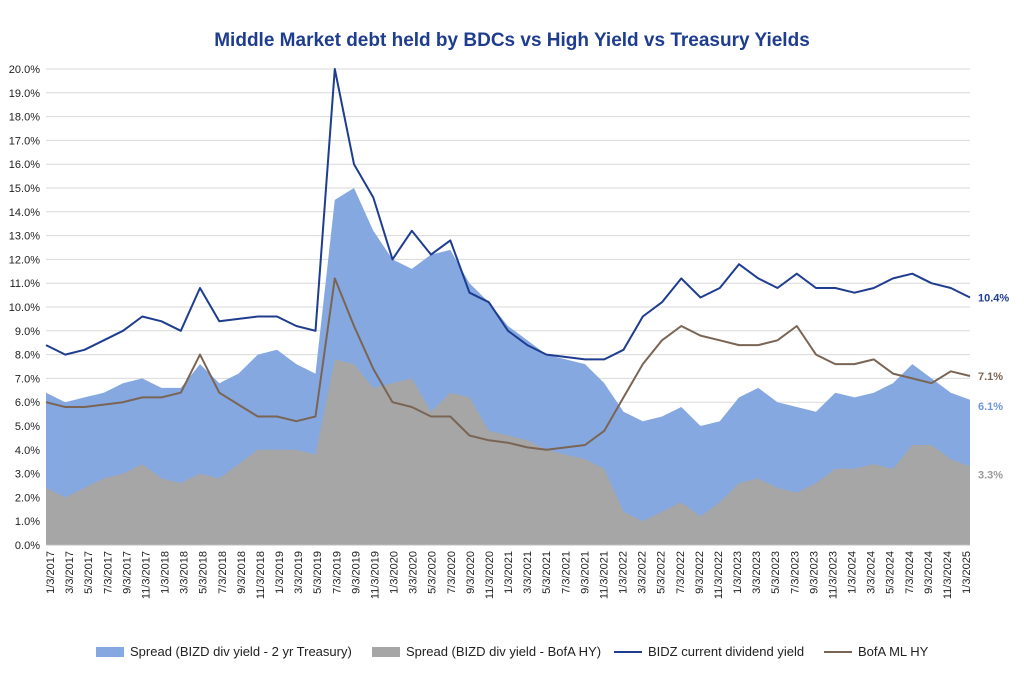 The height and width of the screenshot is (690, 1024). I want to click on y-tick-label: 6.0%, so click(27, 403).